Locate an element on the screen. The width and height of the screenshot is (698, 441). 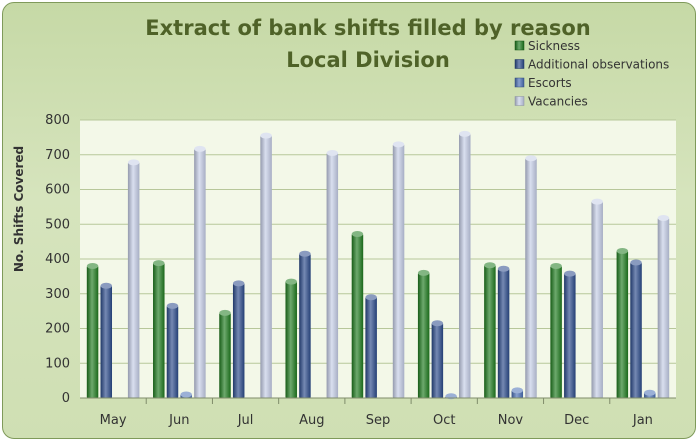
y-tick-label: 800 is located at coordinates (57, 120).